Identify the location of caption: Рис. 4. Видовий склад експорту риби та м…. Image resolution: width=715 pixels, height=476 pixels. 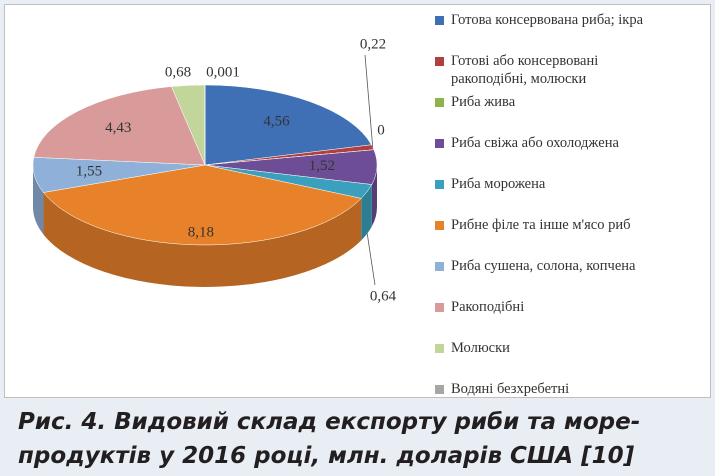
(329, 439).